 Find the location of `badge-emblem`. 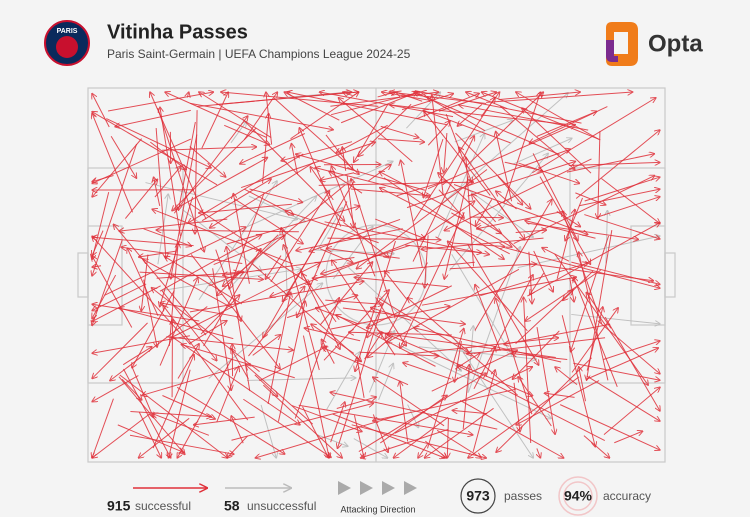

badge-emblem is located at coordinates (67, 47).